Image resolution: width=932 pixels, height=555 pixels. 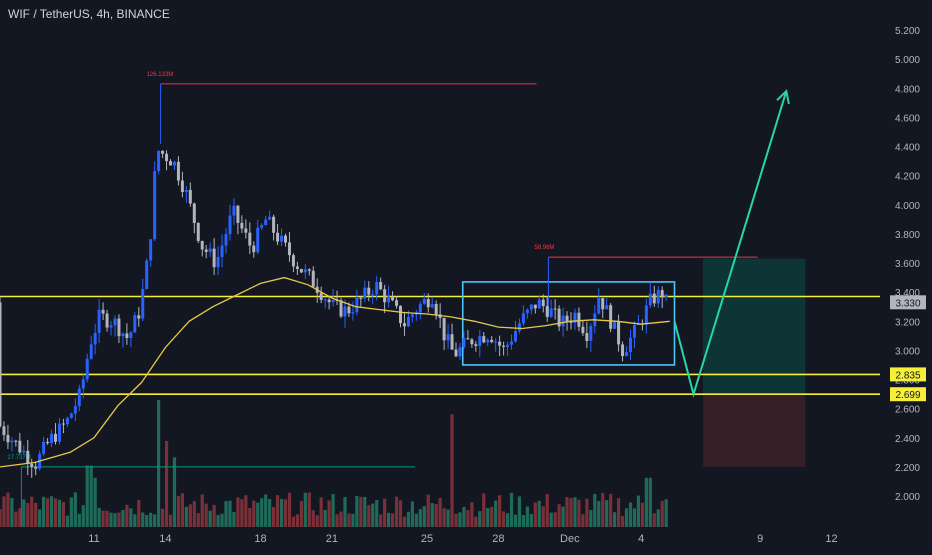 What do you see at coordinates (907, 89) in the screenshot?
I see `y-tick-label: 4.800` at bounding box center [907, 89].